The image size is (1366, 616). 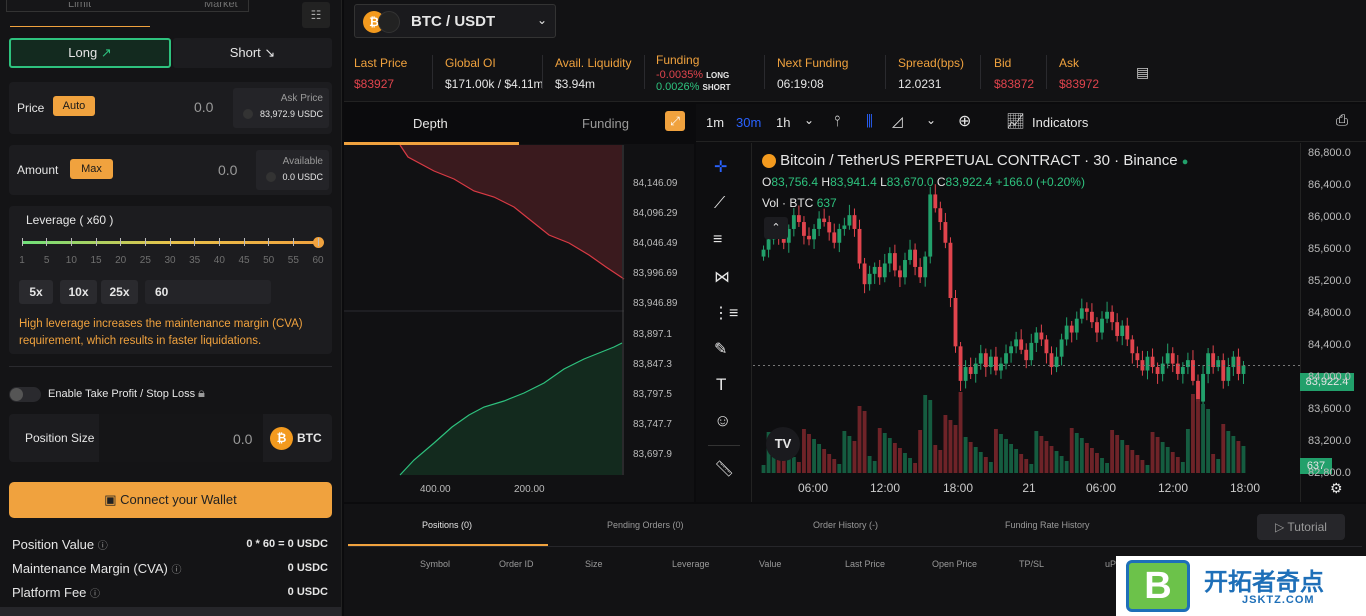 I want to click on tab-funding-rate-history: Funding Rate History, so click(x=1047, y=525).